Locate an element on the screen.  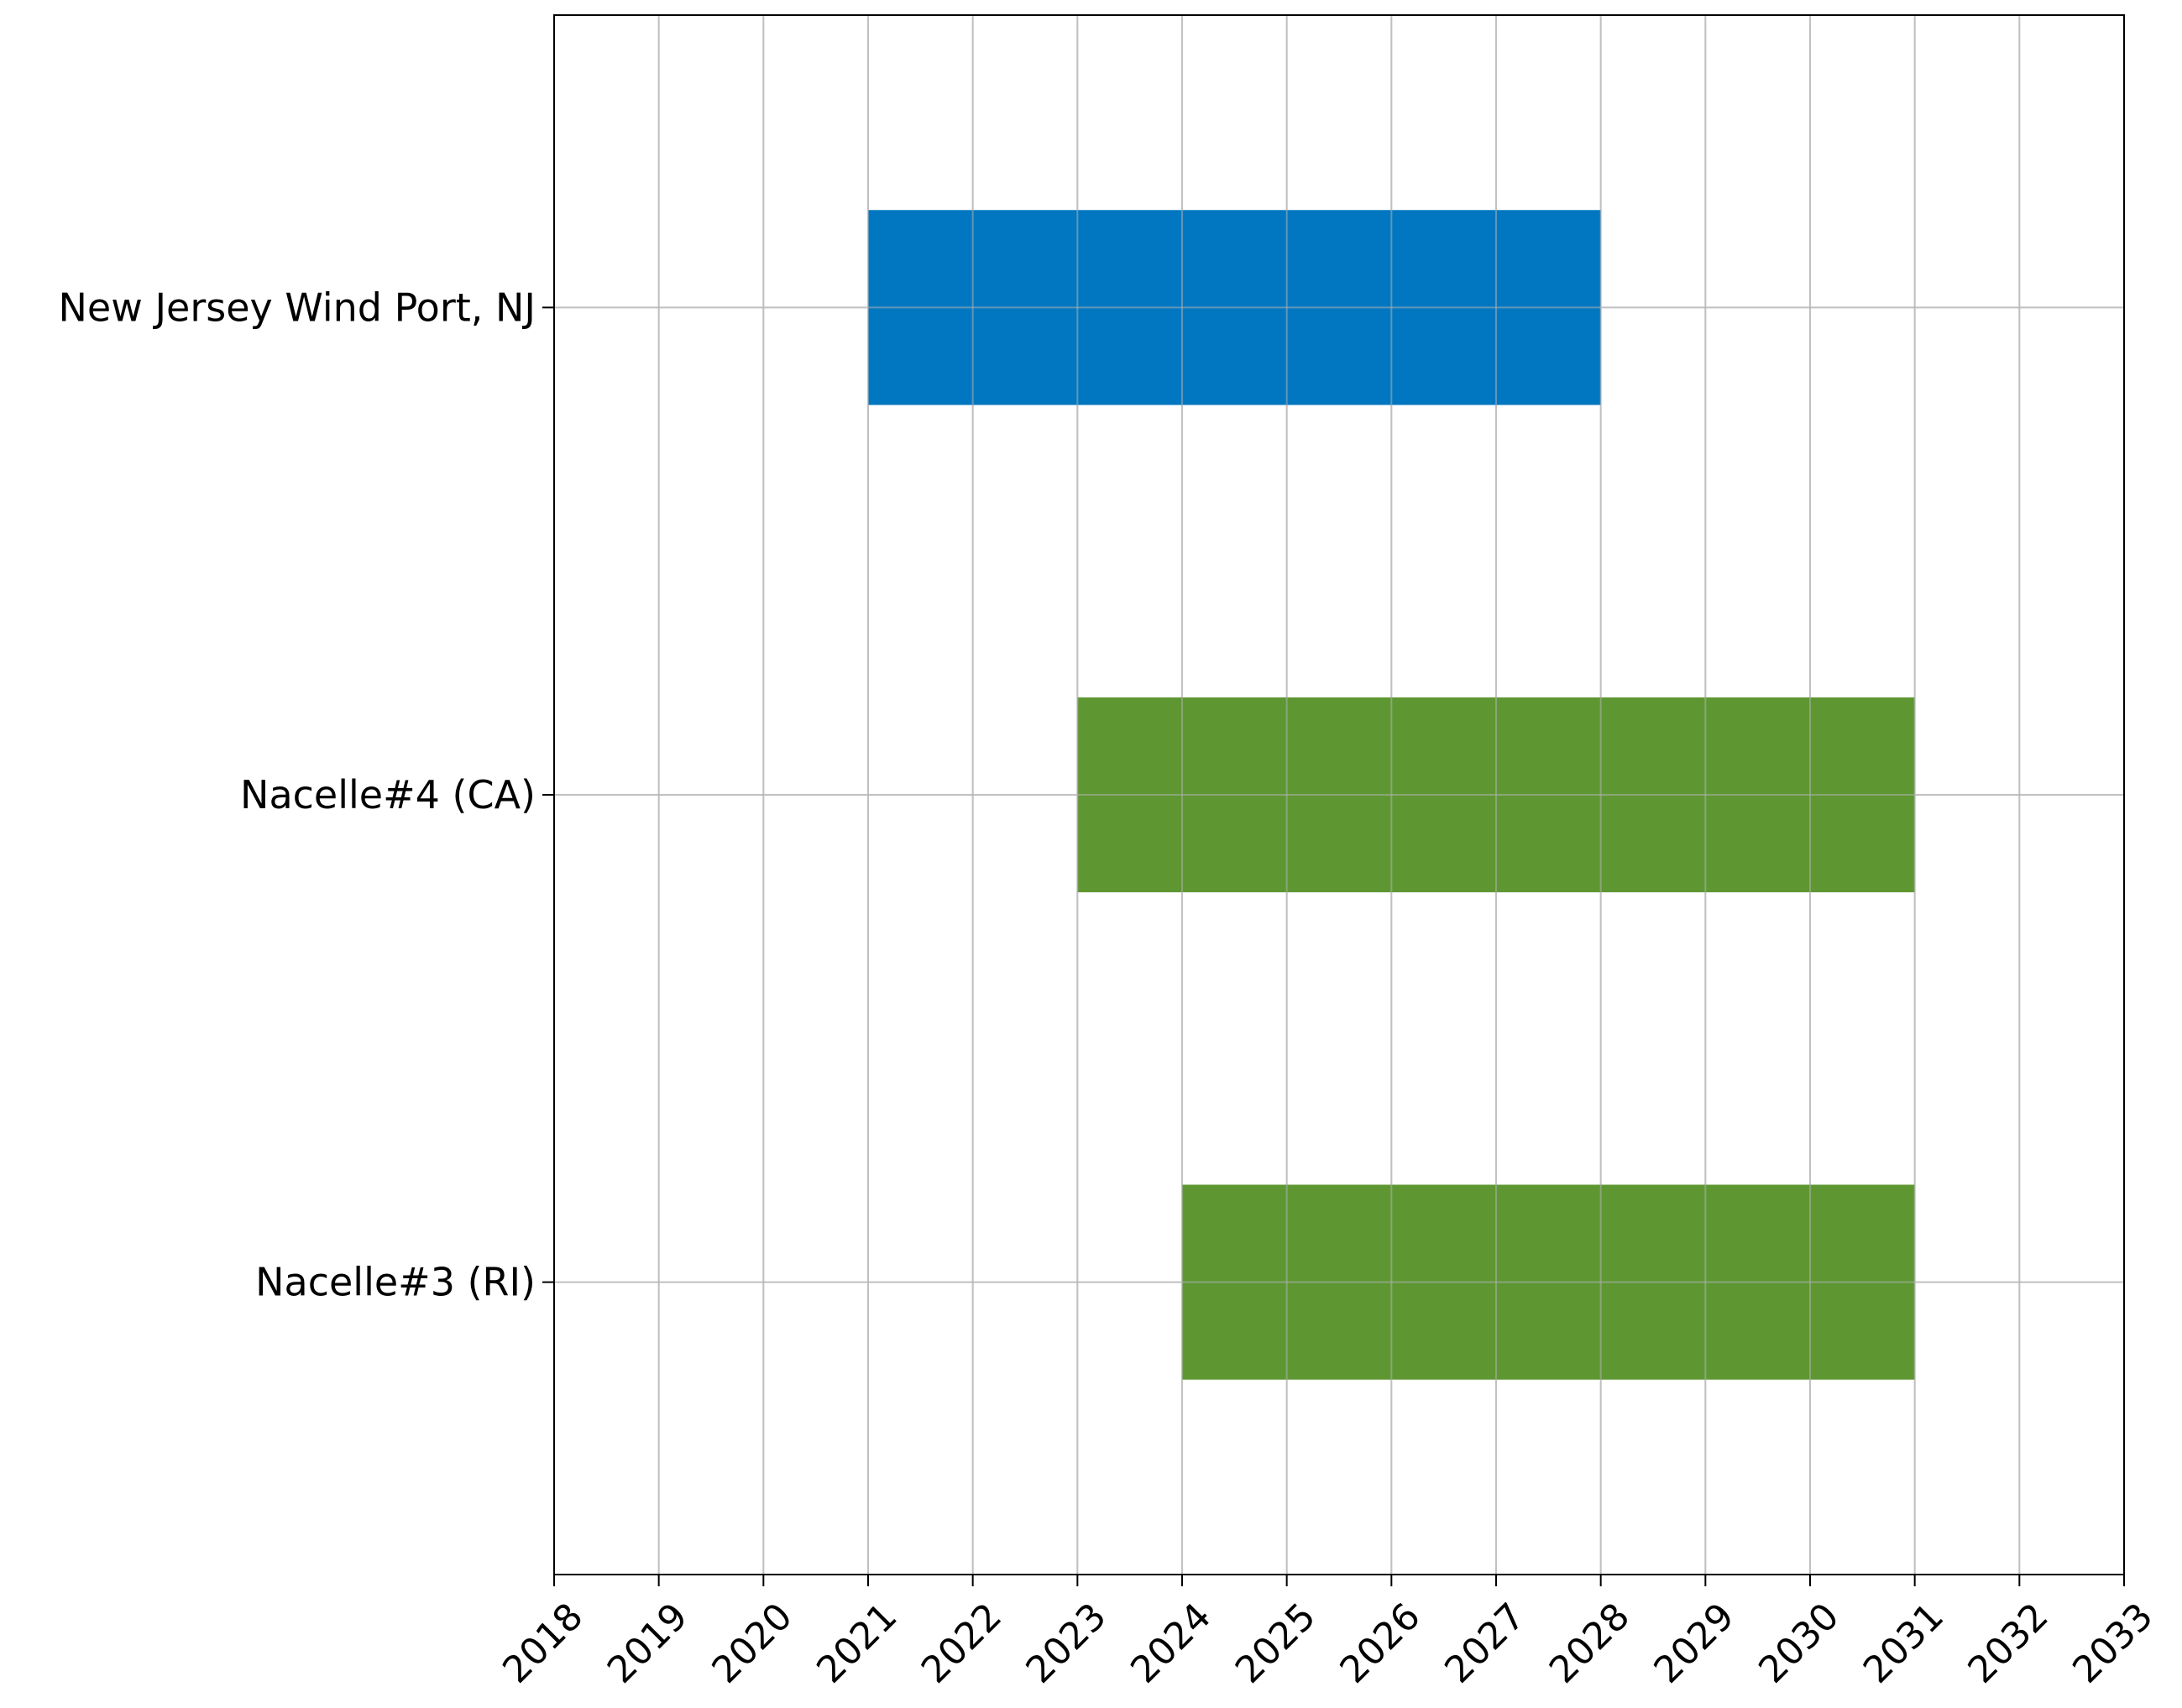
y-tick-label: New Jersey Wind Port, NJ is located at coordinates (298, 307).